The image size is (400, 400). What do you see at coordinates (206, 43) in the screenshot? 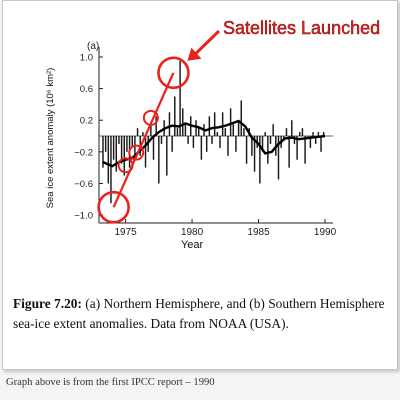
I see `annotation-arrow-shaft` at bounding box center [206, 43].